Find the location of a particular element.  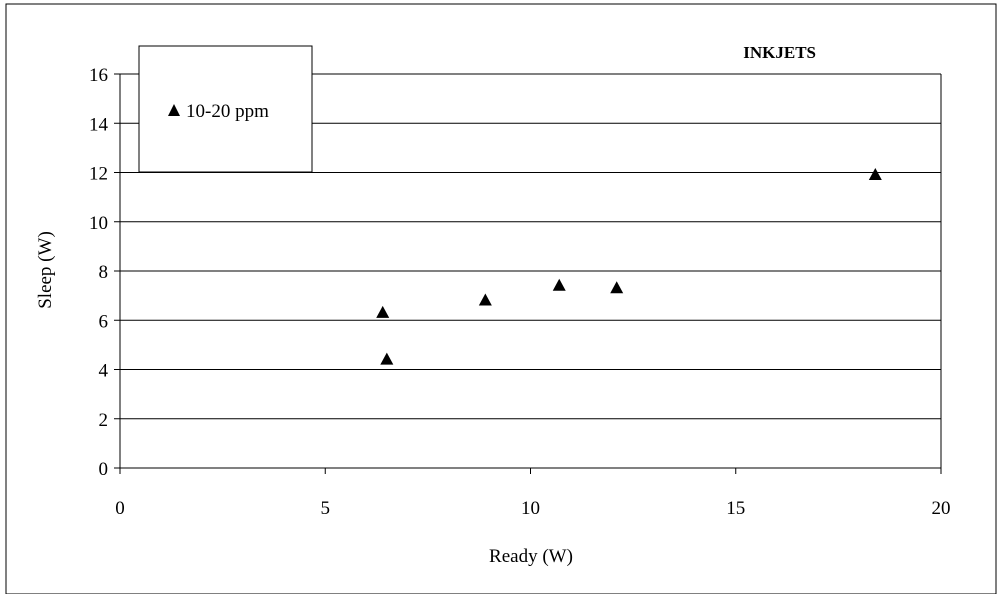

x-tick-label: 10 is located at coordinates (530, 508).